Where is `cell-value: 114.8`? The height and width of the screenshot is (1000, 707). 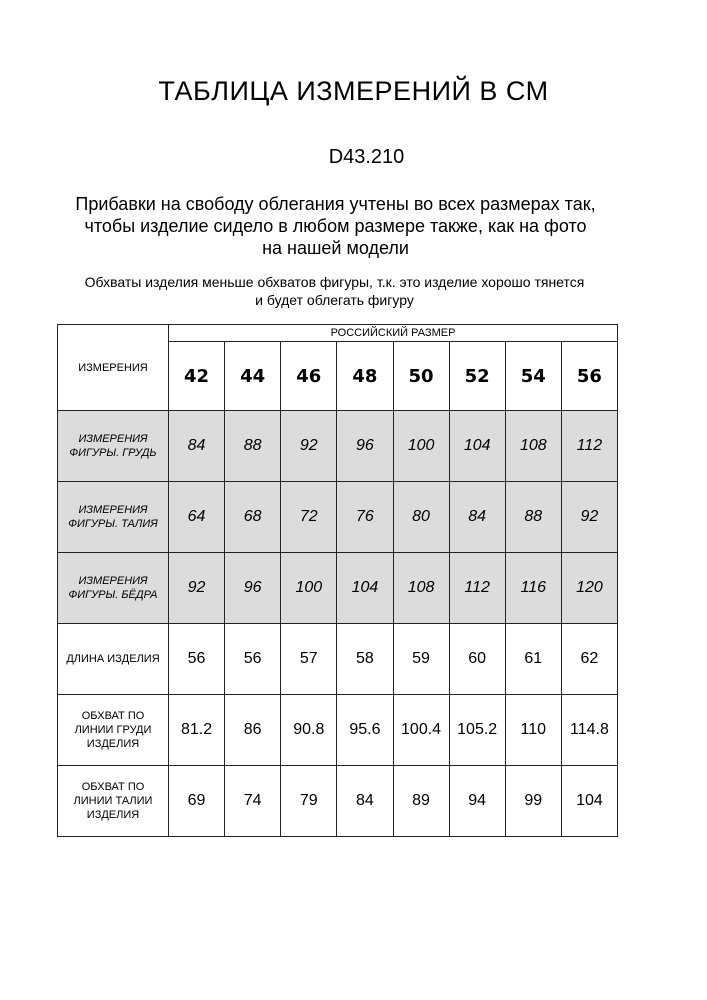 cell-value: 114.8 is located at coordinates (589, 730).